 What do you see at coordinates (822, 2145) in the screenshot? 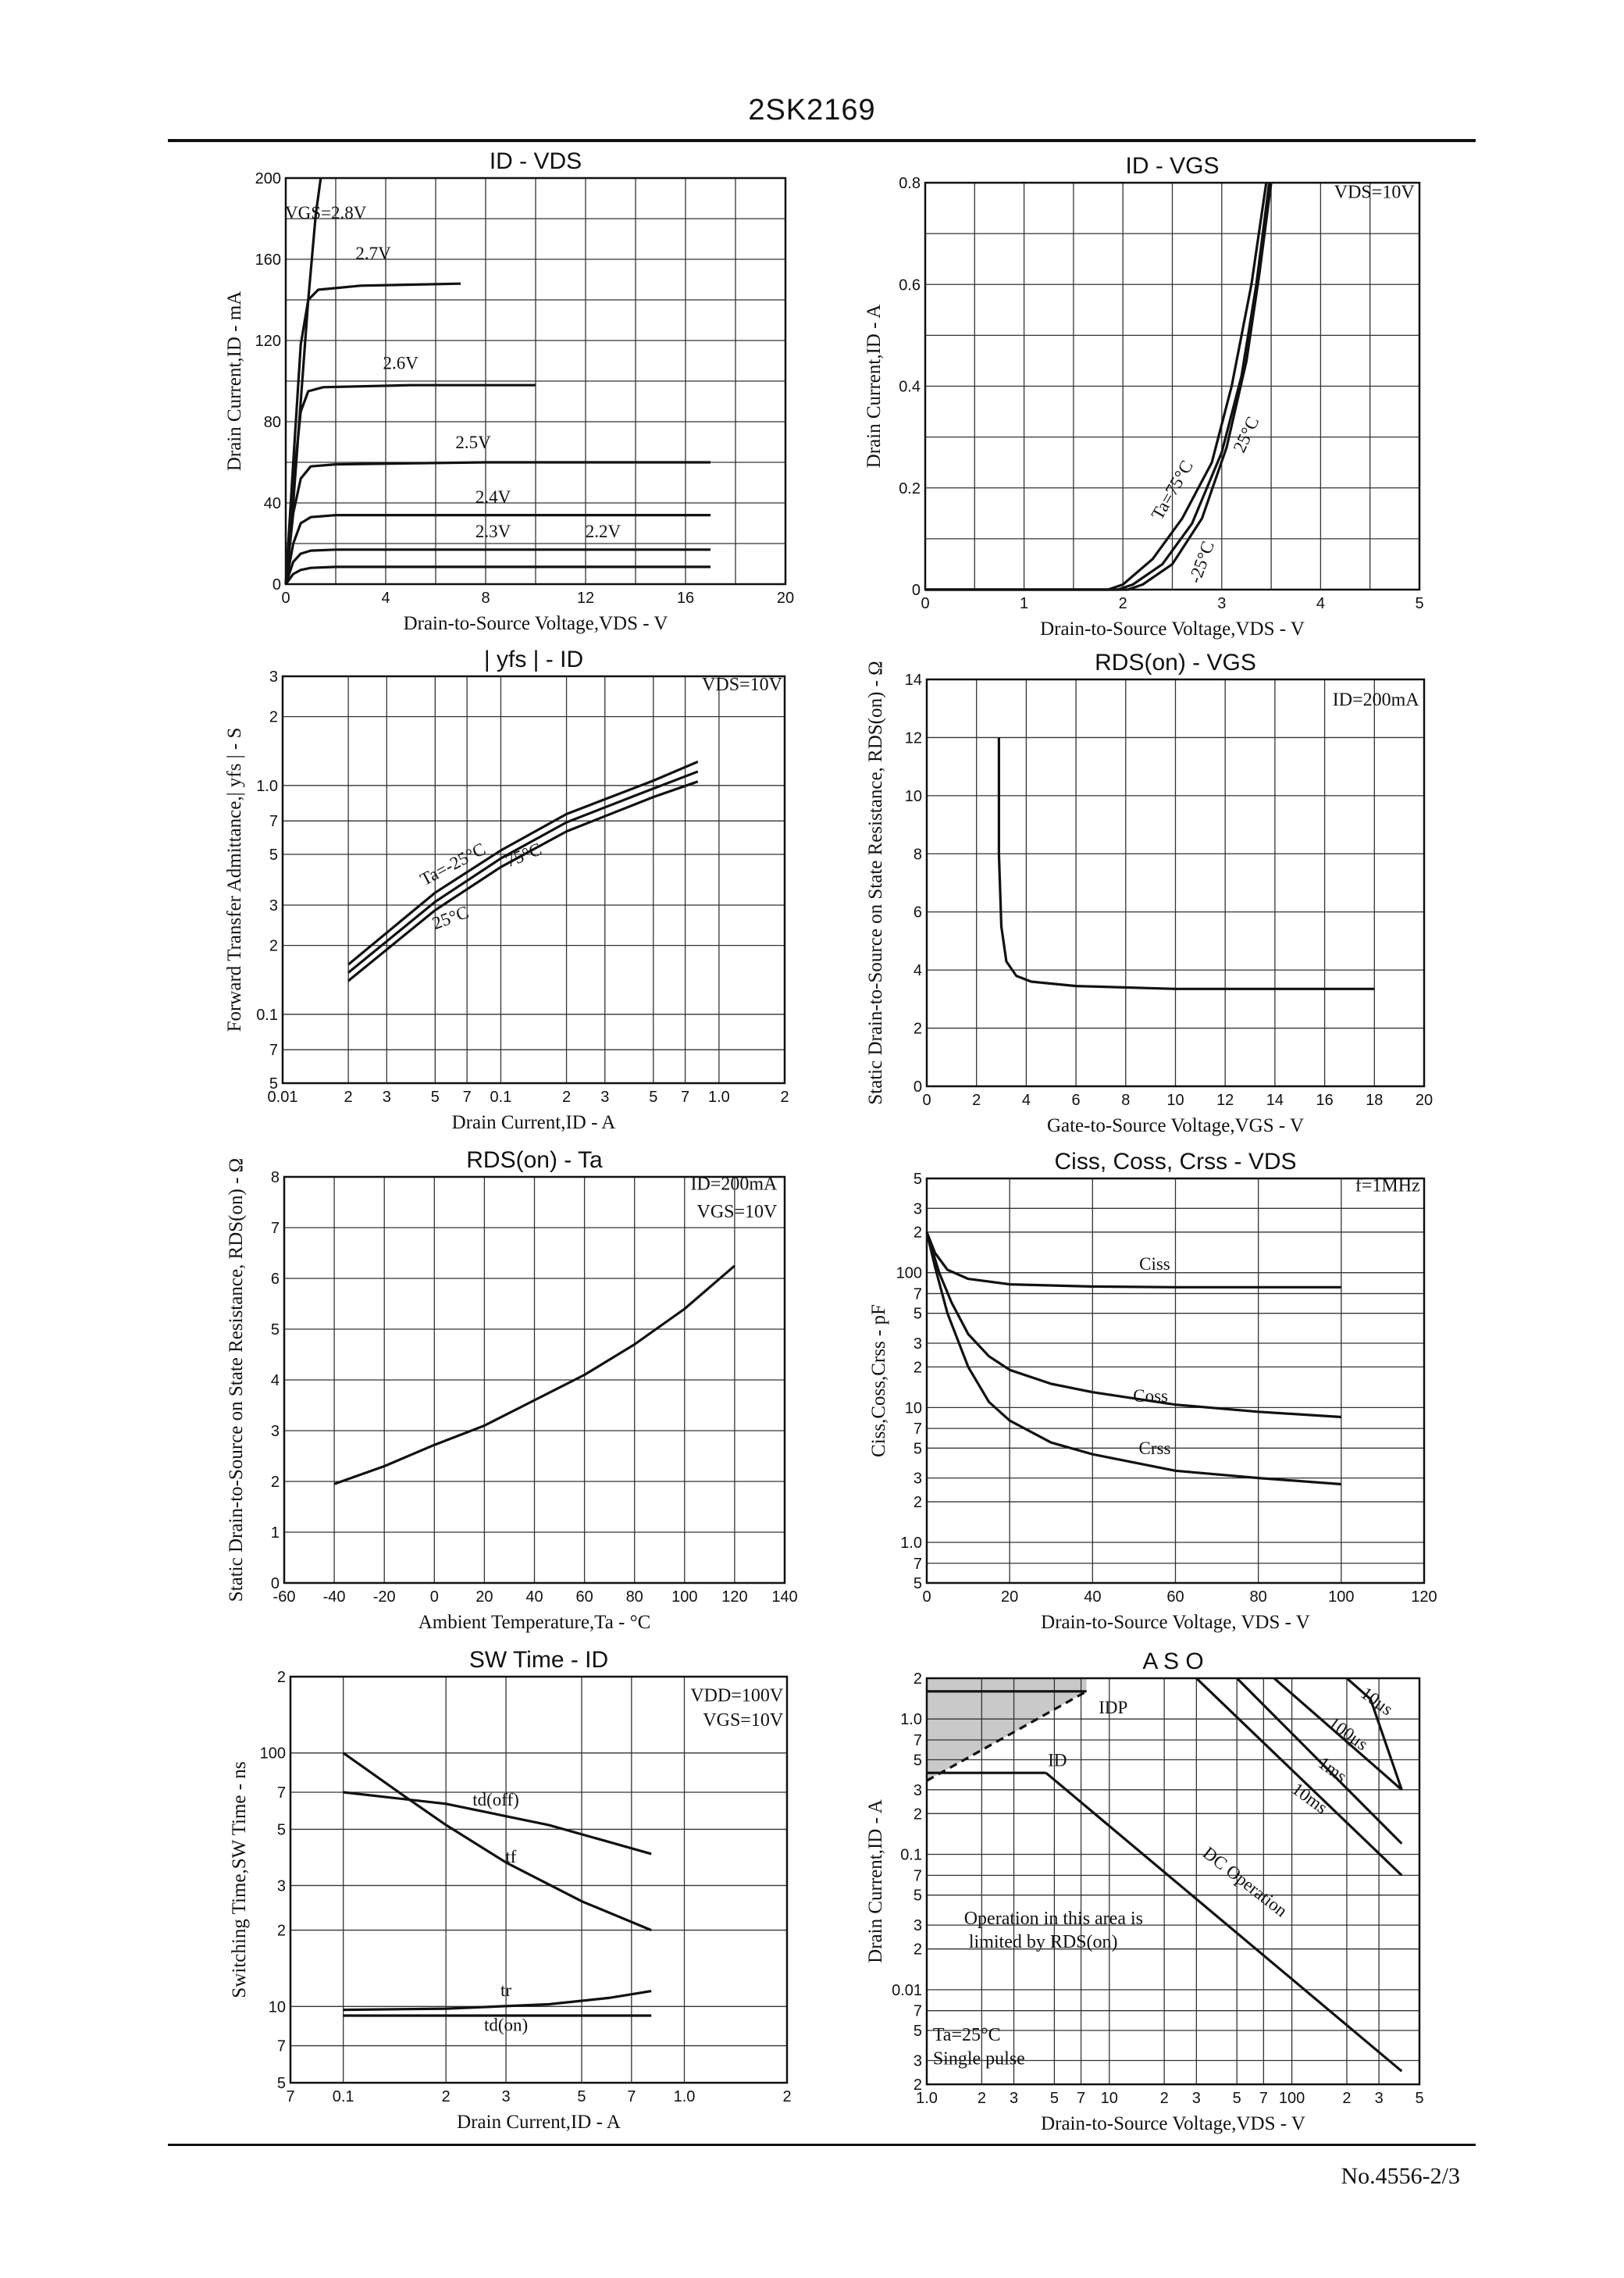
I see `footer-rule` at bounding box center [822, 2145].